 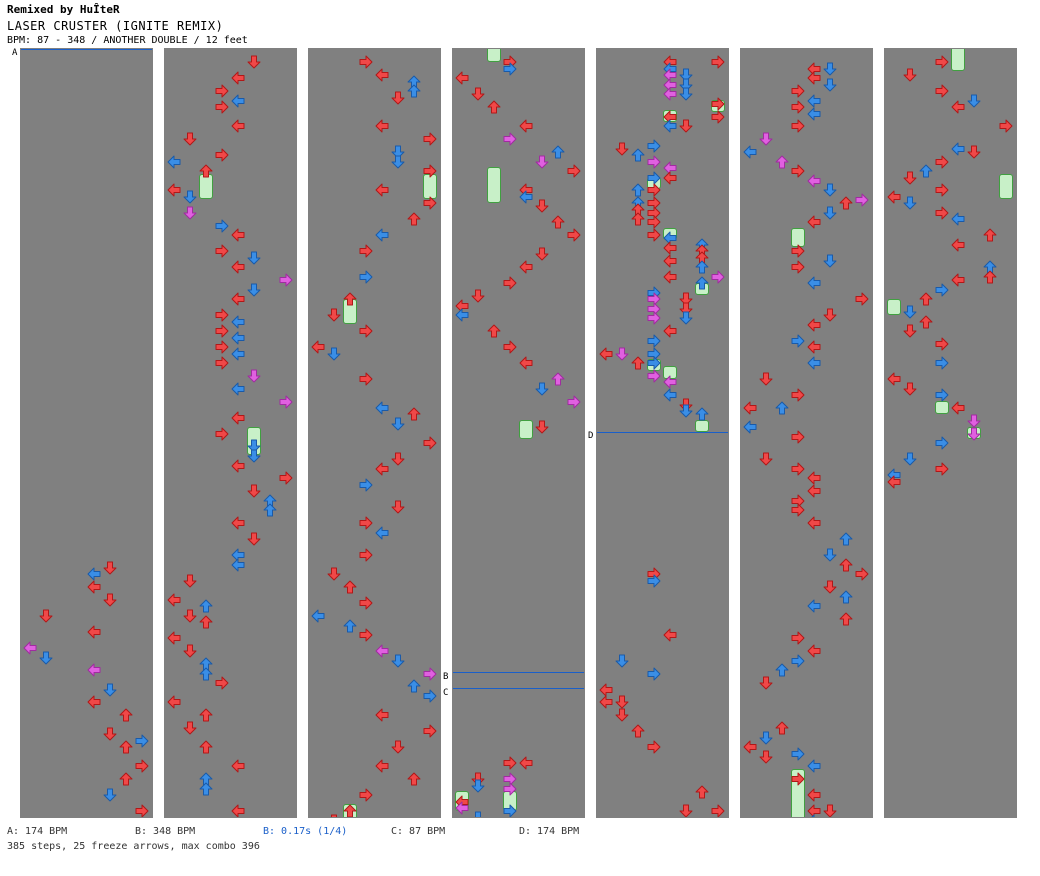 I want to click on marker-d-line, so click(x=662, y=432).